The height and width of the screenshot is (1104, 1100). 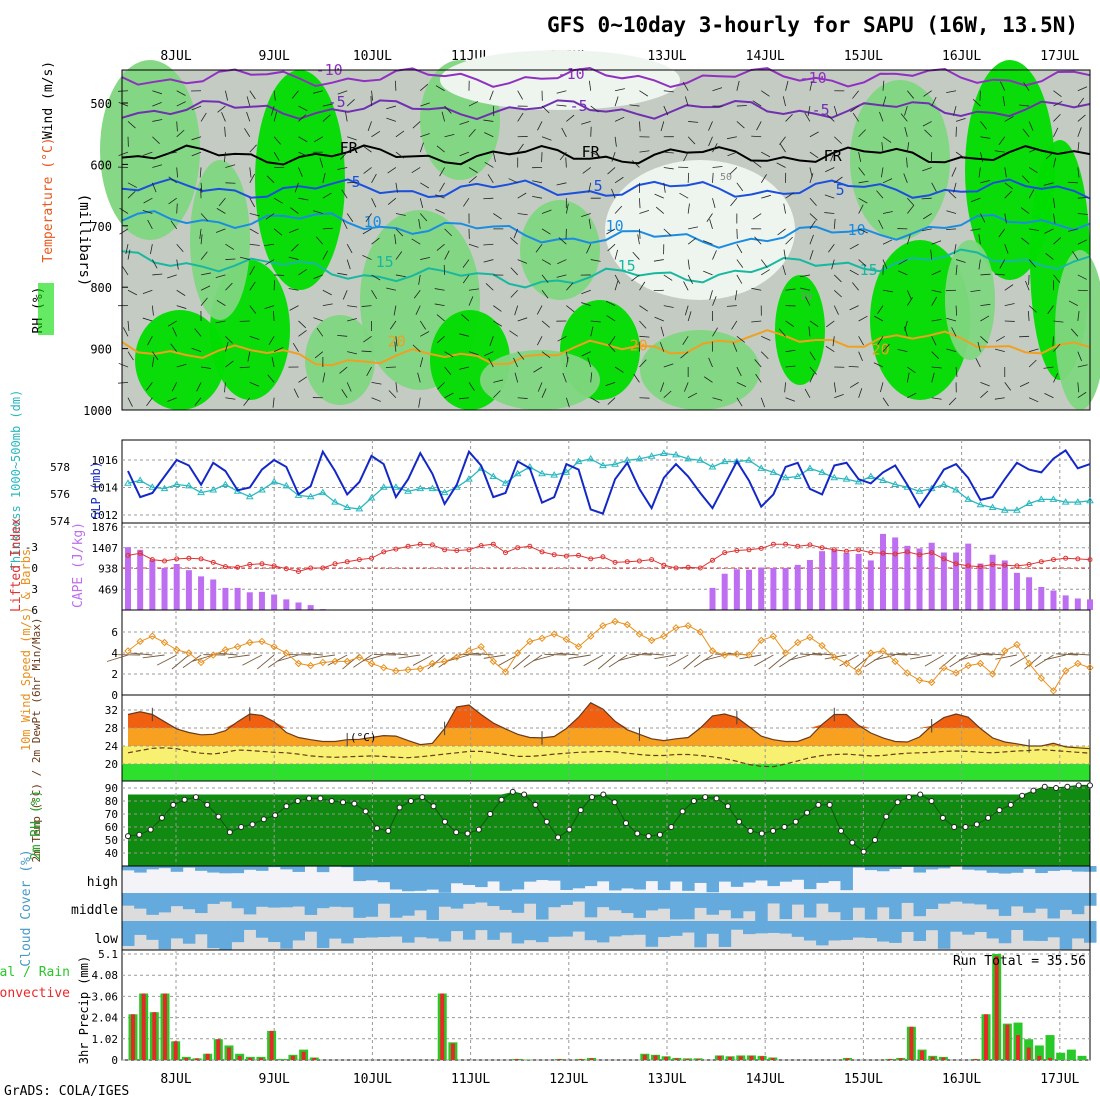 What do you see at coordinates (35, 993) in the screenshot?
I see `precip-legend-convective: Convective` at bounding box center [35, 993].